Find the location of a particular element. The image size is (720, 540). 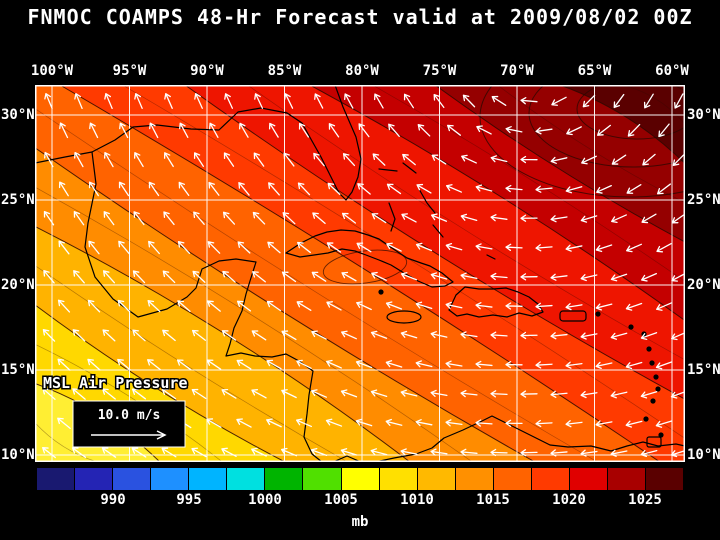

colorbar-tick-label: 1015 is located at coordinates (493, 500).